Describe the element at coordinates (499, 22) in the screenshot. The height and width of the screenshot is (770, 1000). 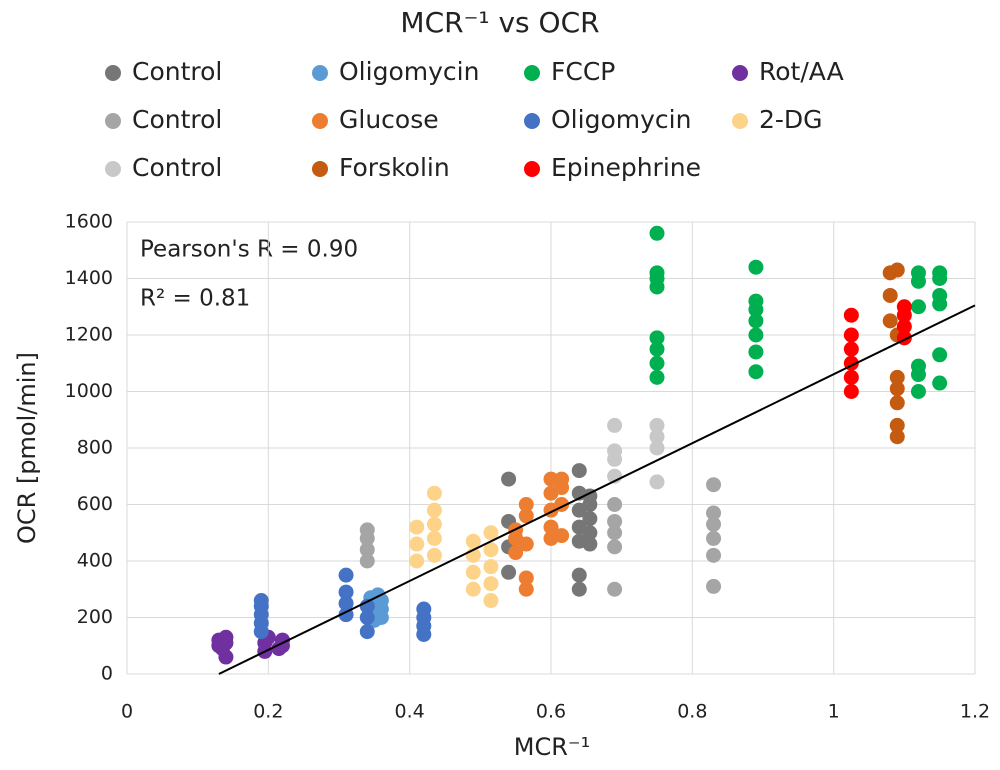
I see `chart-title: MCR⁻¹ vs OCR` at that location.